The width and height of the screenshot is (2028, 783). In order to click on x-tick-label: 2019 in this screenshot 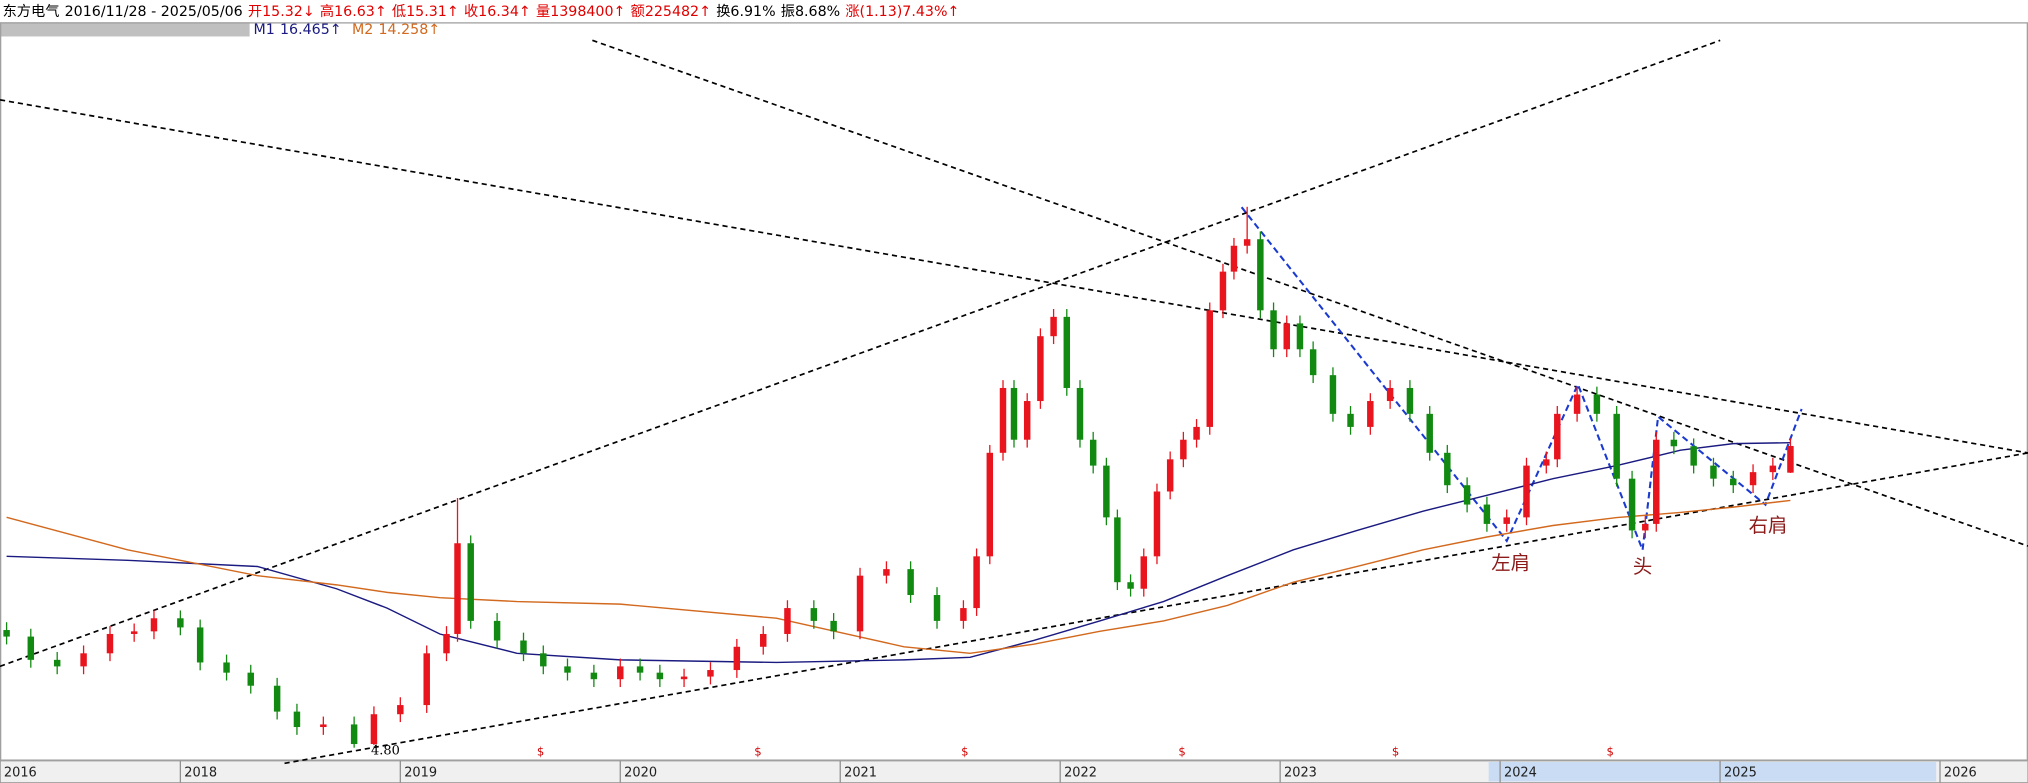, I will do `click(420, 772)`.